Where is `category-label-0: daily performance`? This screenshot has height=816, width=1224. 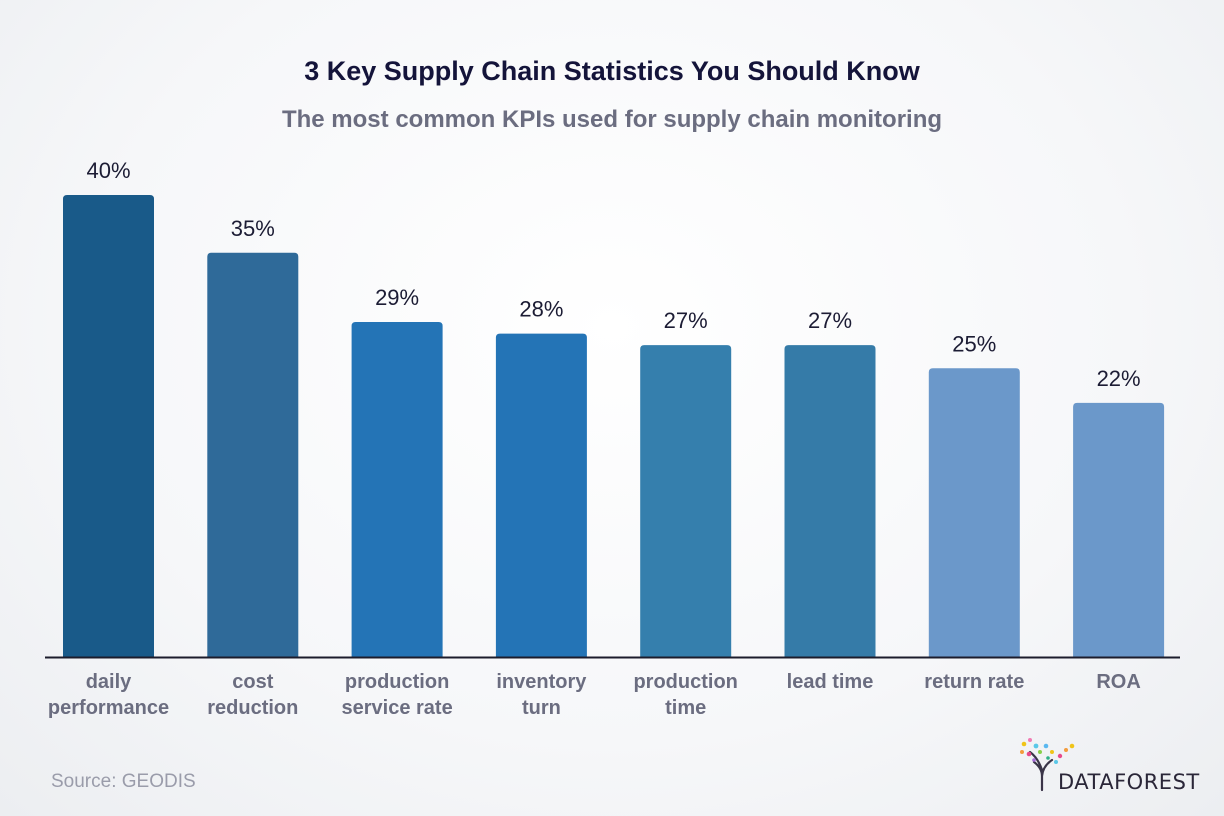
category-label-0: daily performance is located at coordinates (108, 695).